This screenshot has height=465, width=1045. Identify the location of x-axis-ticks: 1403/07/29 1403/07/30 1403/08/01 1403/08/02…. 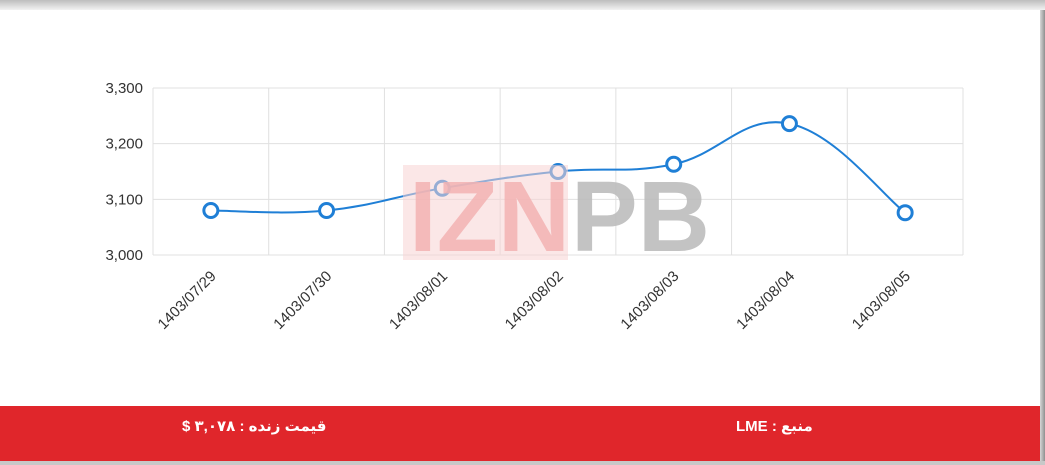
(534, 300).